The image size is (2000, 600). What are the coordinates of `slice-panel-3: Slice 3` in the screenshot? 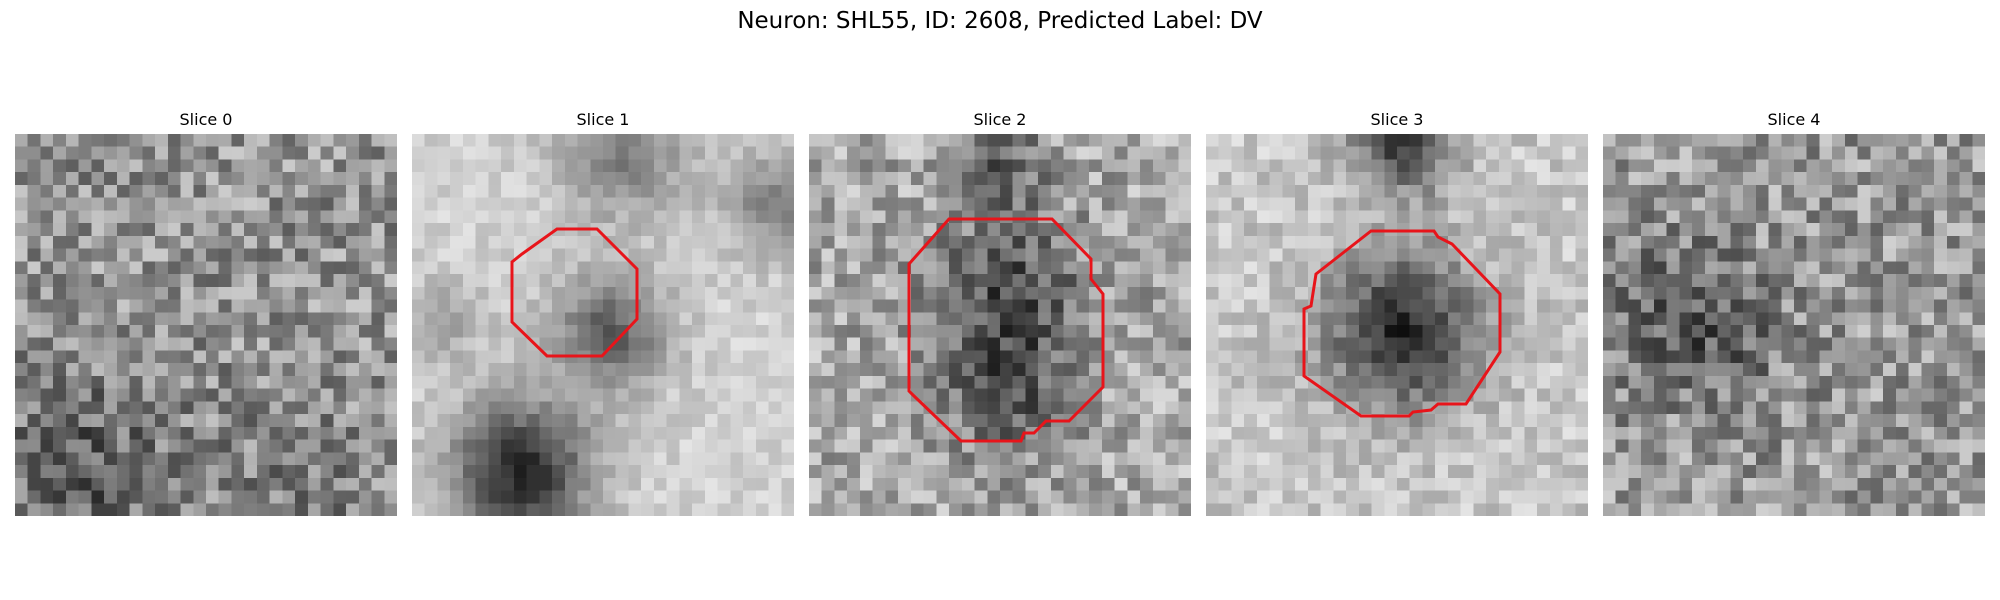 It's located at (1397, 312).